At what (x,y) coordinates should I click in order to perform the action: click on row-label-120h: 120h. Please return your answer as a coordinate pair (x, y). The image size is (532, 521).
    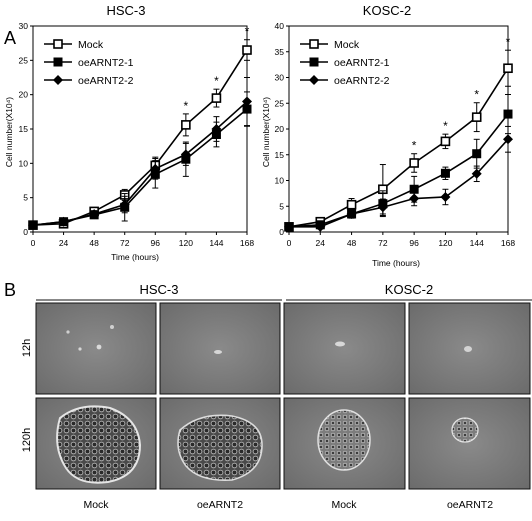
    Looking at the image, I should click on (27, 440).